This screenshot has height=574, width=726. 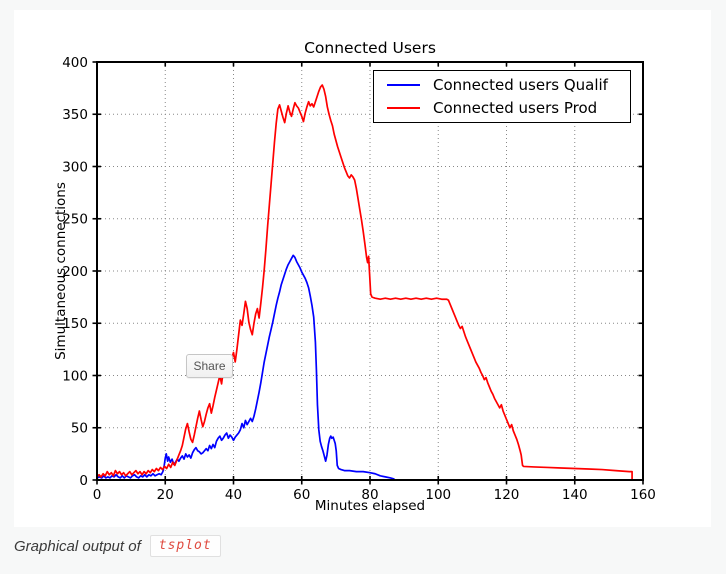 What do you see at coordinates (643, 495) in the screenshot?
I see `x-tick-label: 160` at bounding box center [643, 495].